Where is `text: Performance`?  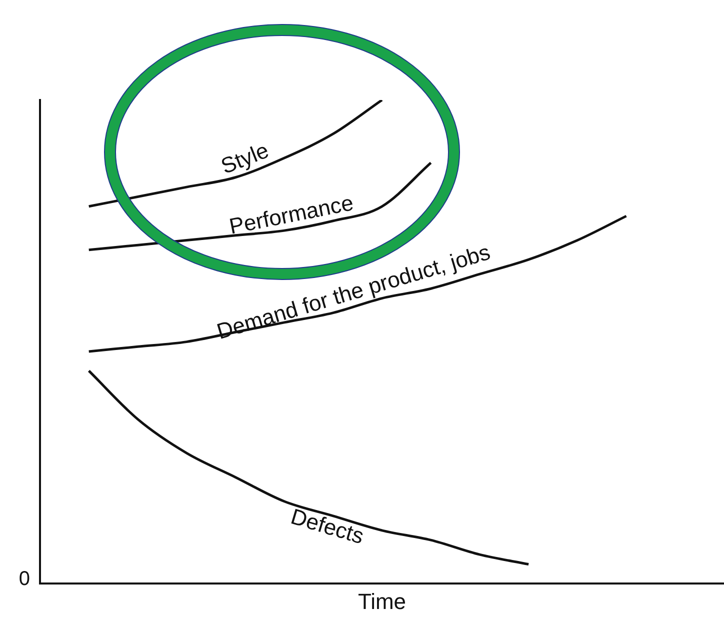 text: Performance is located at coordinates (291, 214).